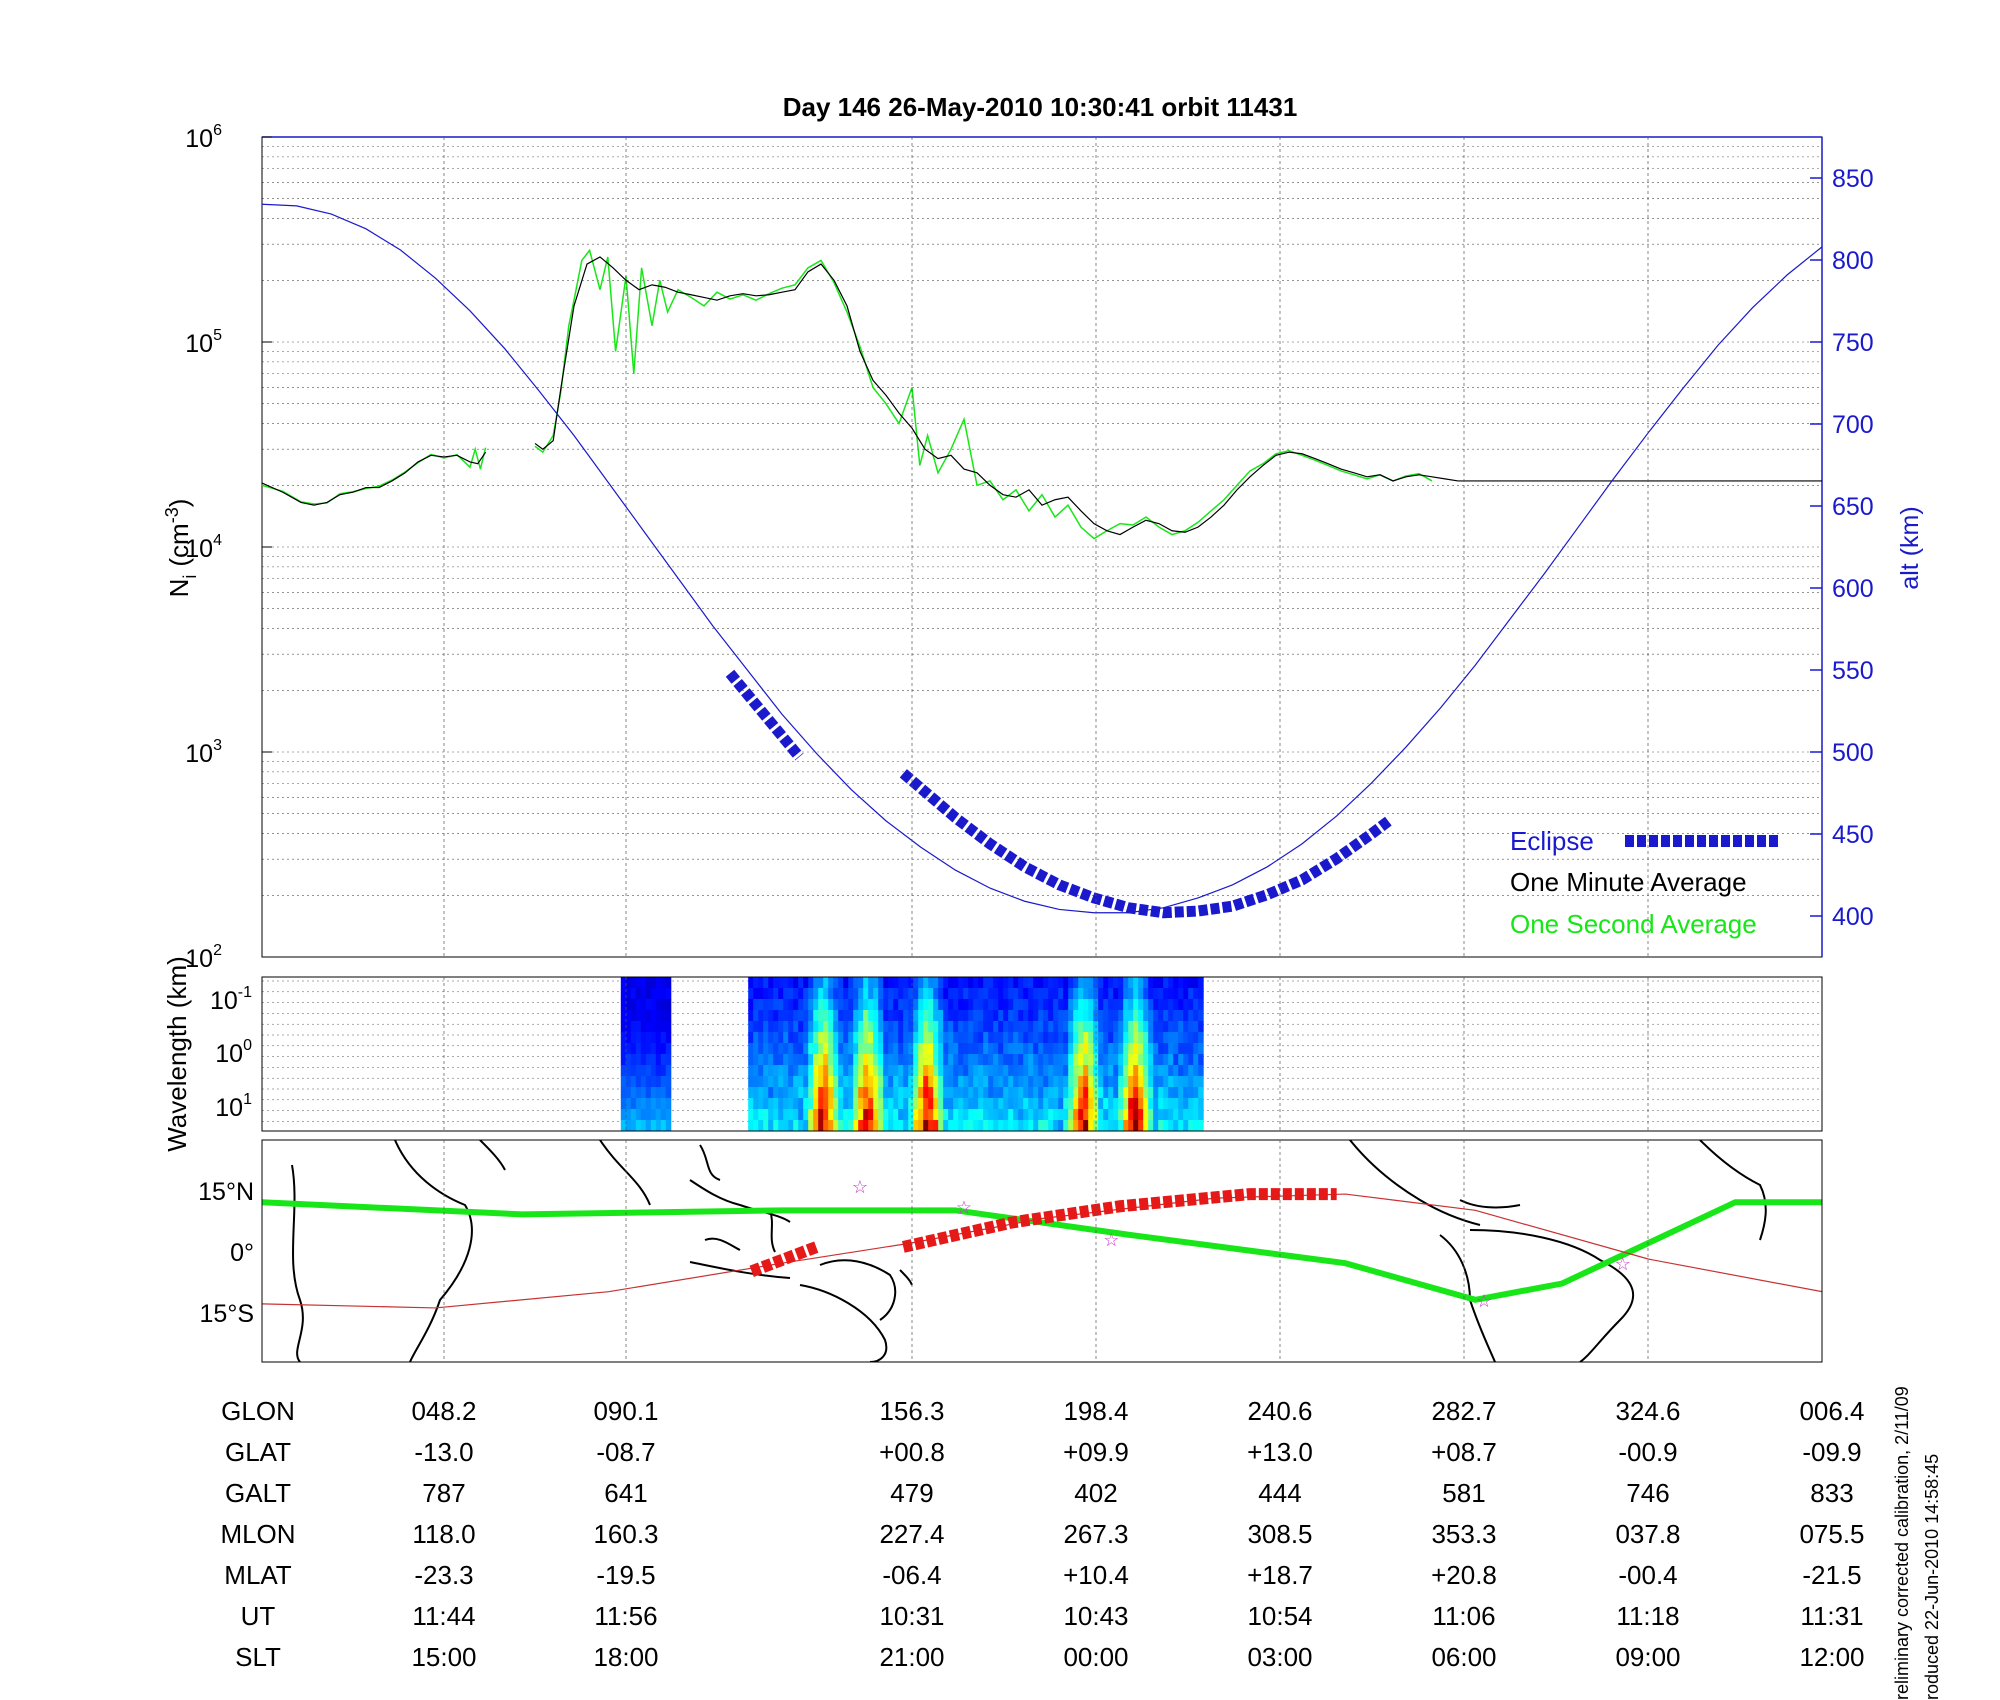 The width and height of the screenshot is (2000, 1700). Describe the element at coordinates (1853, 917) in the screenshot. I see `altitude-tick-label: 400` at that location.